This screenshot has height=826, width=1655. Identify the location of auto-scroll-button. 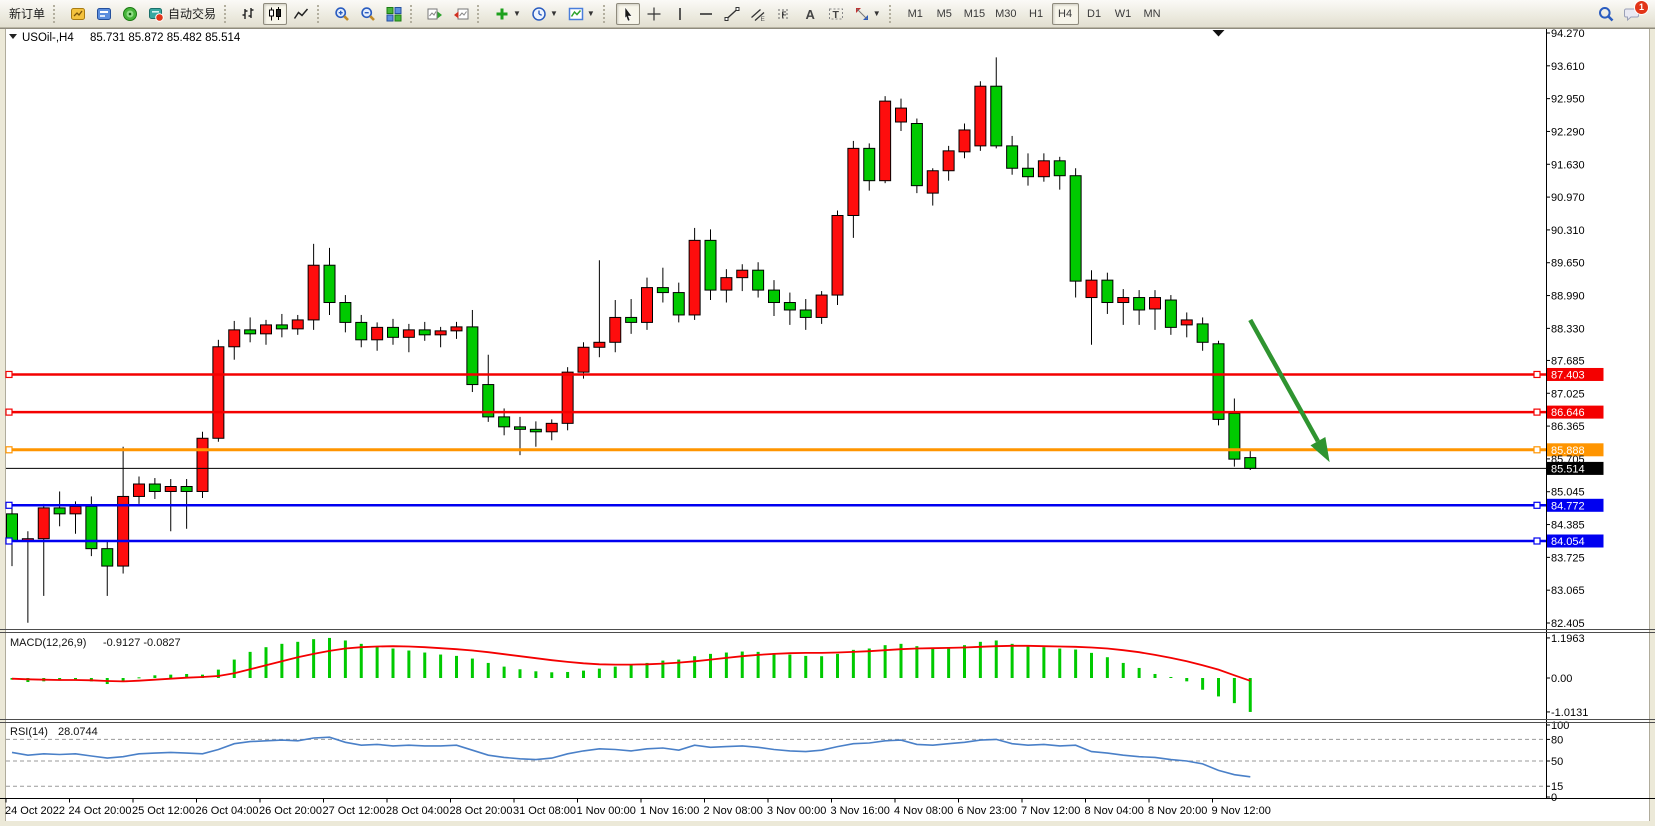
(435, 14).